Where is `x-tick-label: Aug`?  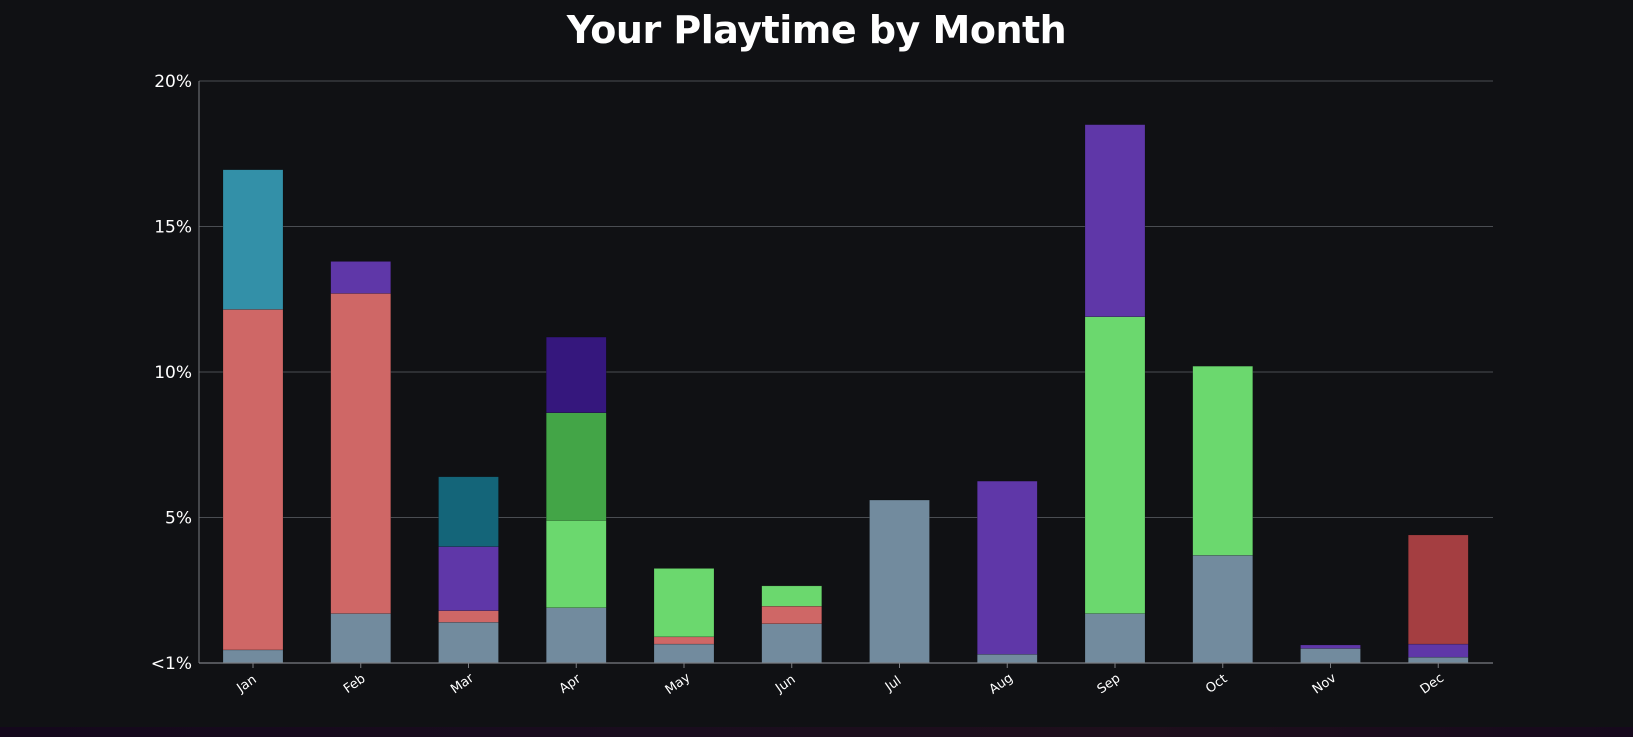 x-tick-label: Aug is located at coordinates (1001, 684).